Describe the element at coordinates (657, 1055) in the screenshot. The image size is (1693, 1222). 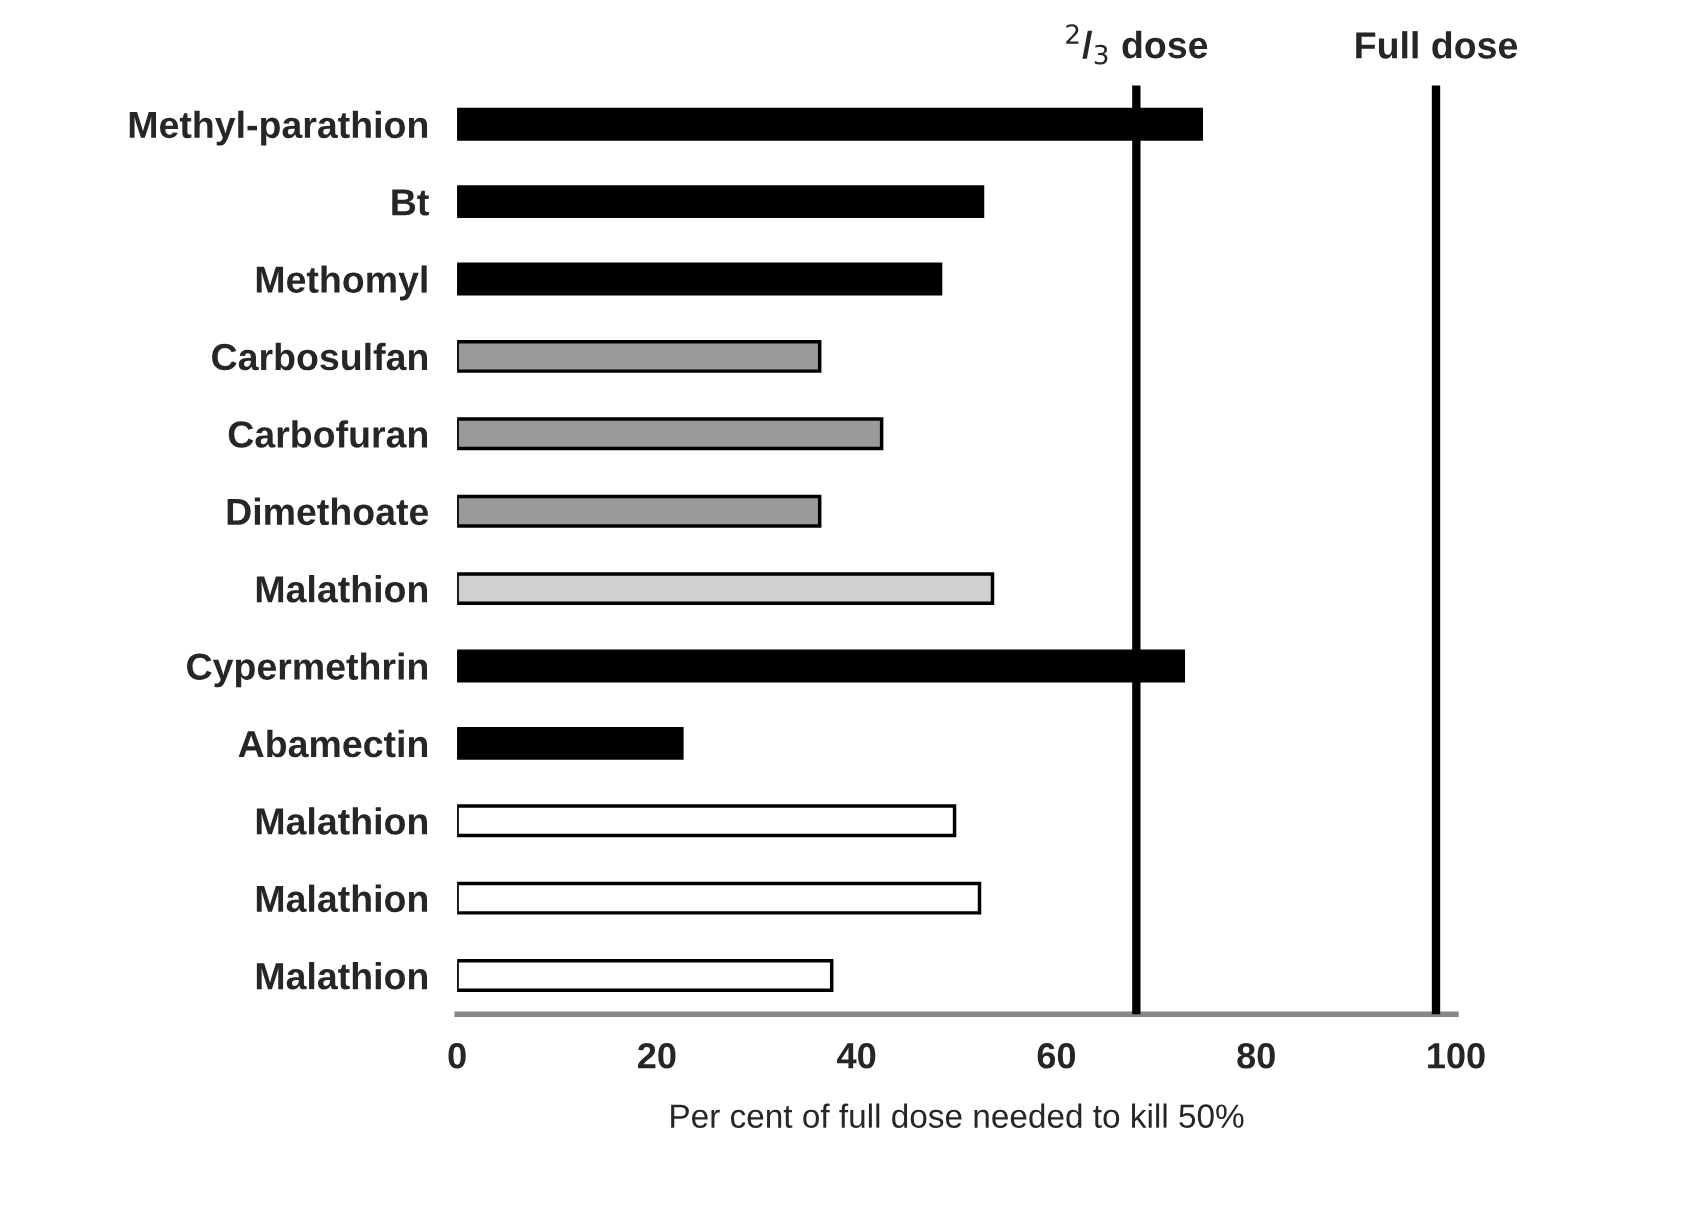
I see `x-tick-label: 20` at that location.